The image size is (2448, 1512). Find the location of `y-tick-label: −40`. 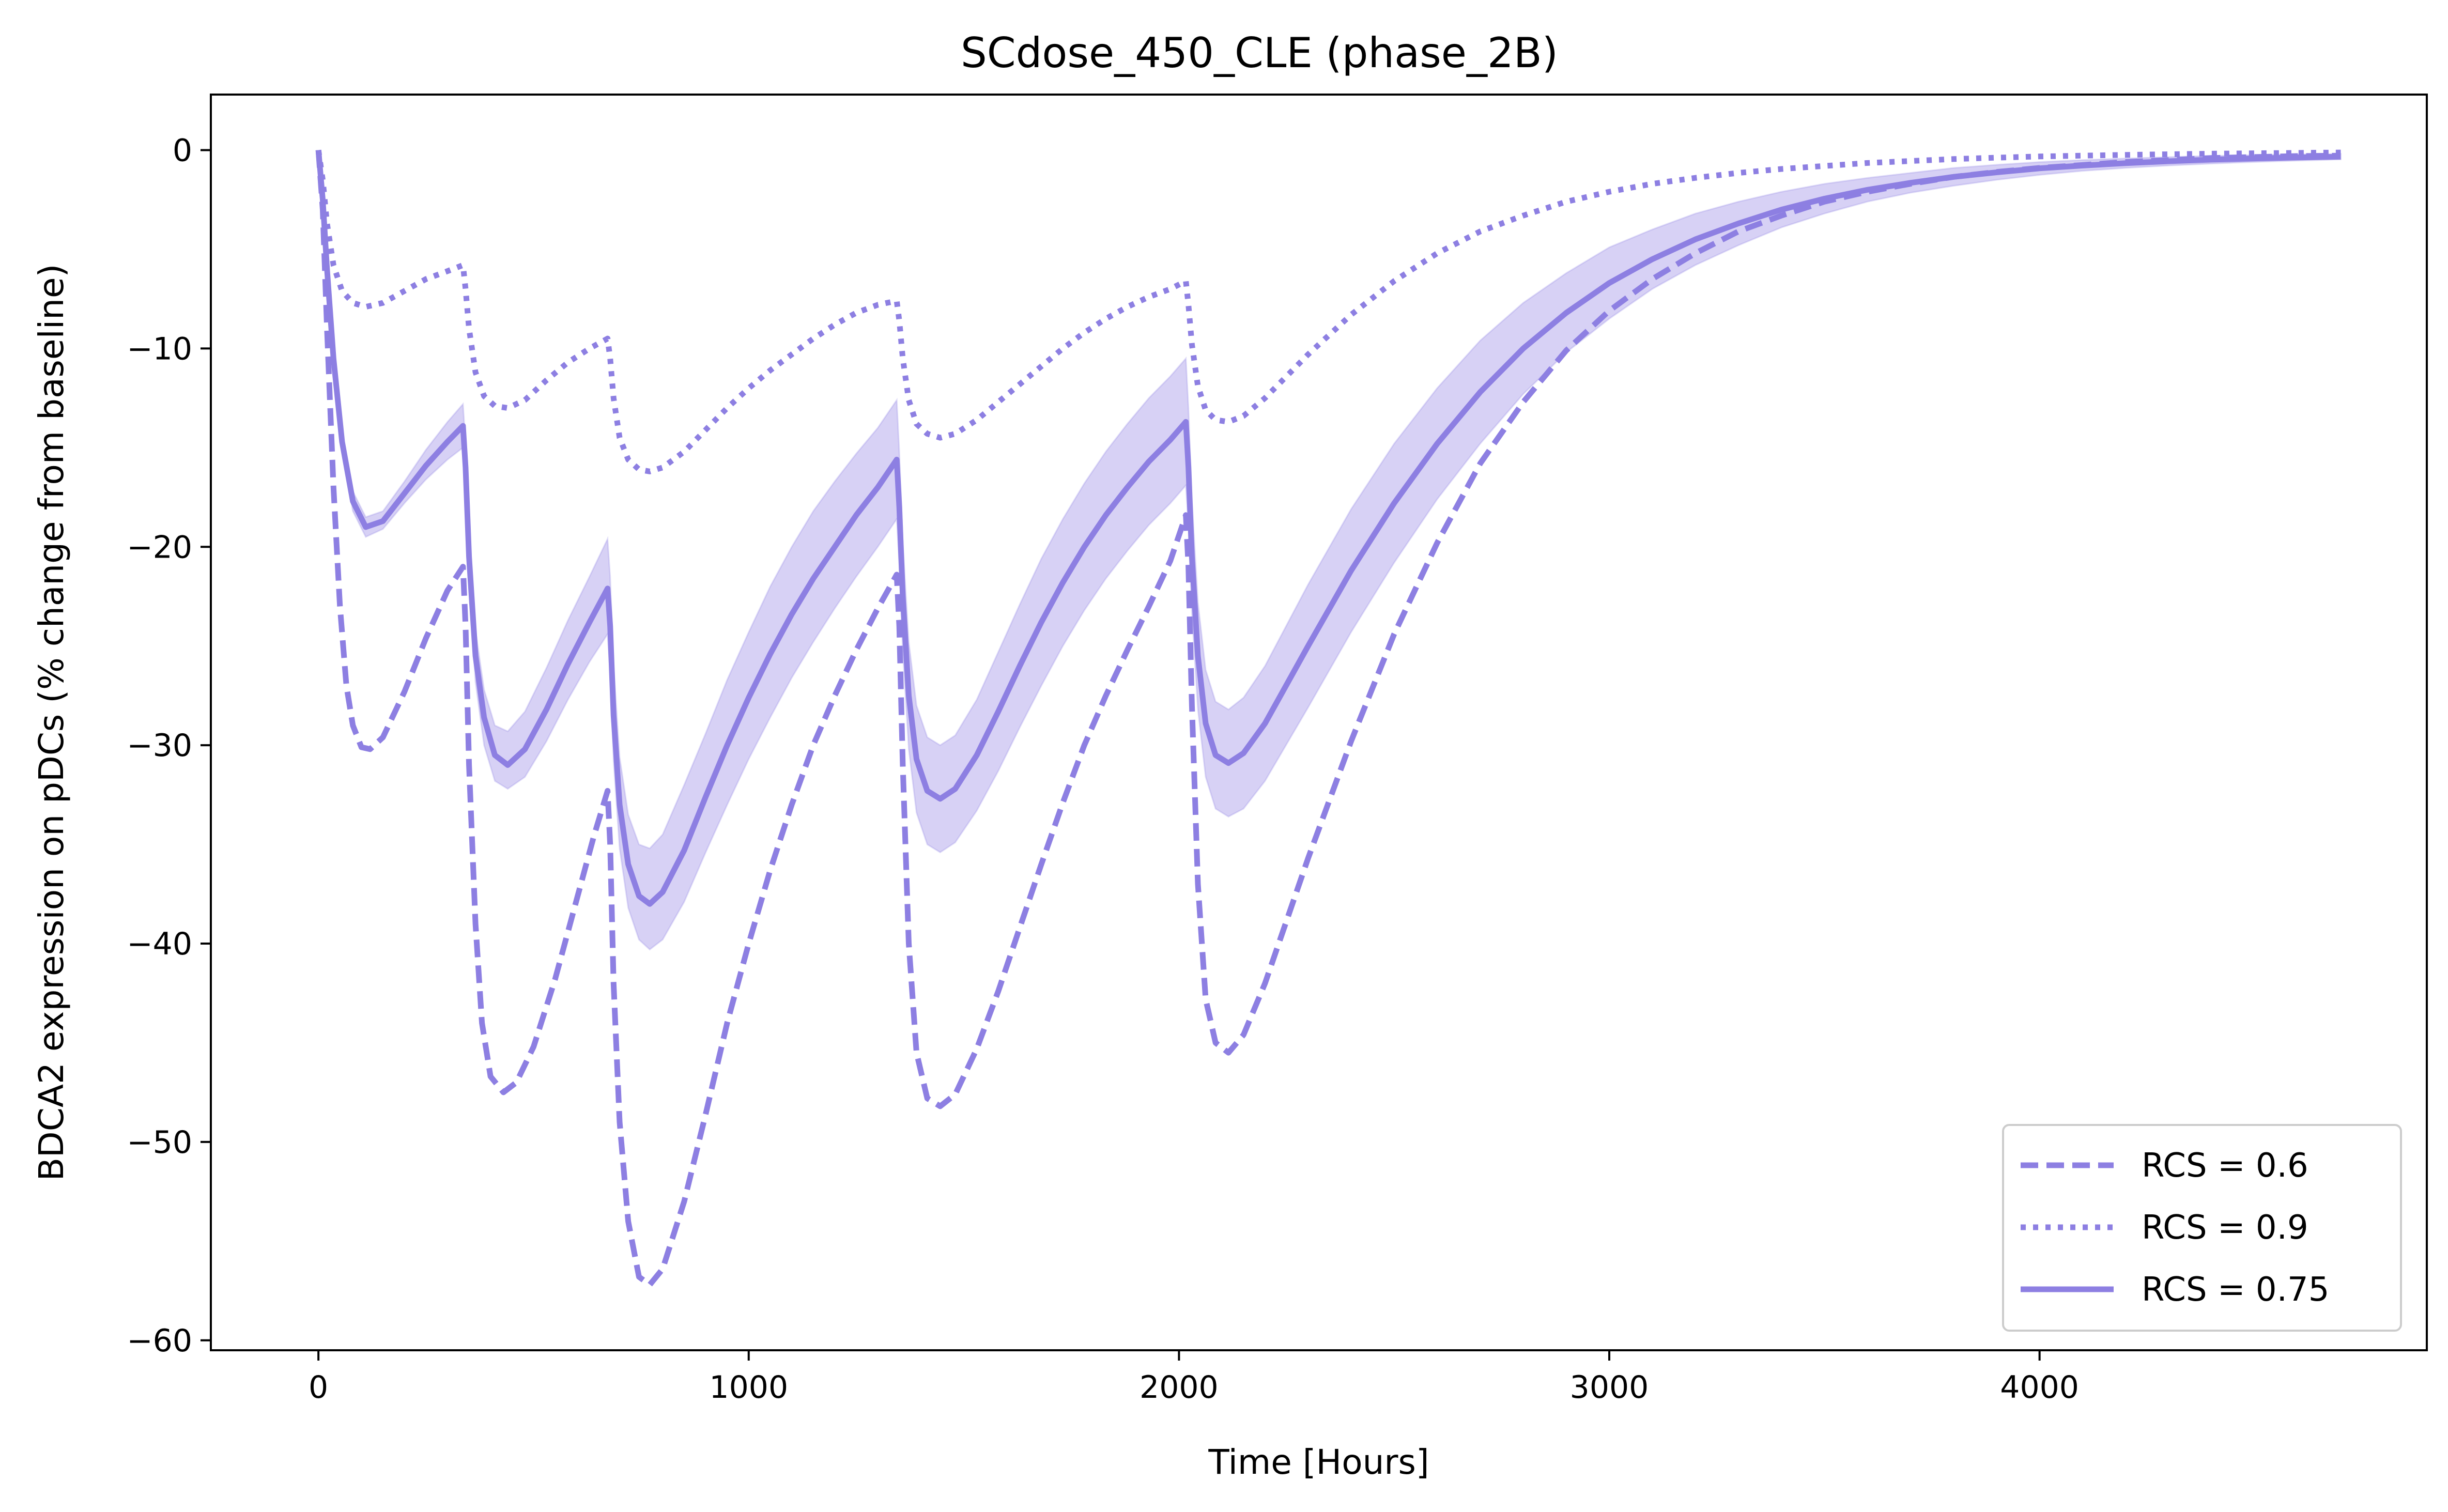

y-tick-label: −40 is located at coordinates (160, 944).